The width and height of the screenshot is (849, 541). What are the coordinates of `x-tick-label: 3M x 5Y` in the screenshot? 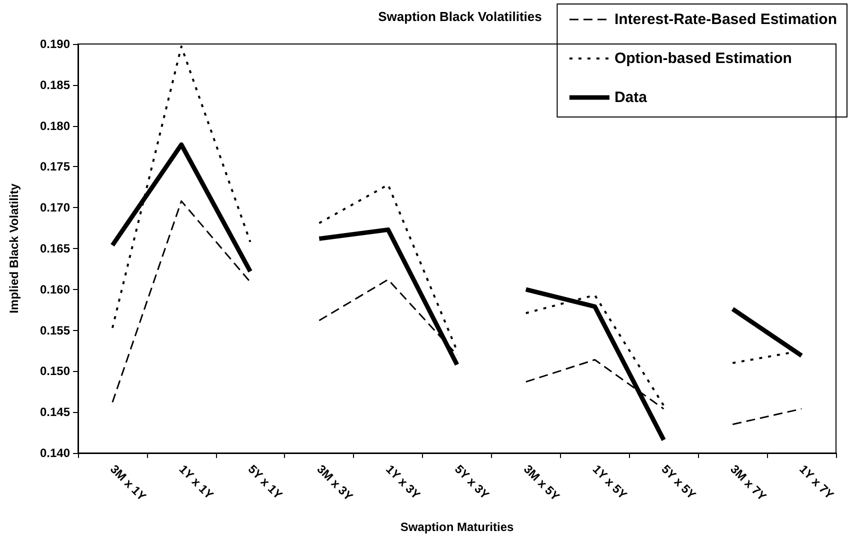 It's located at (541, 483).